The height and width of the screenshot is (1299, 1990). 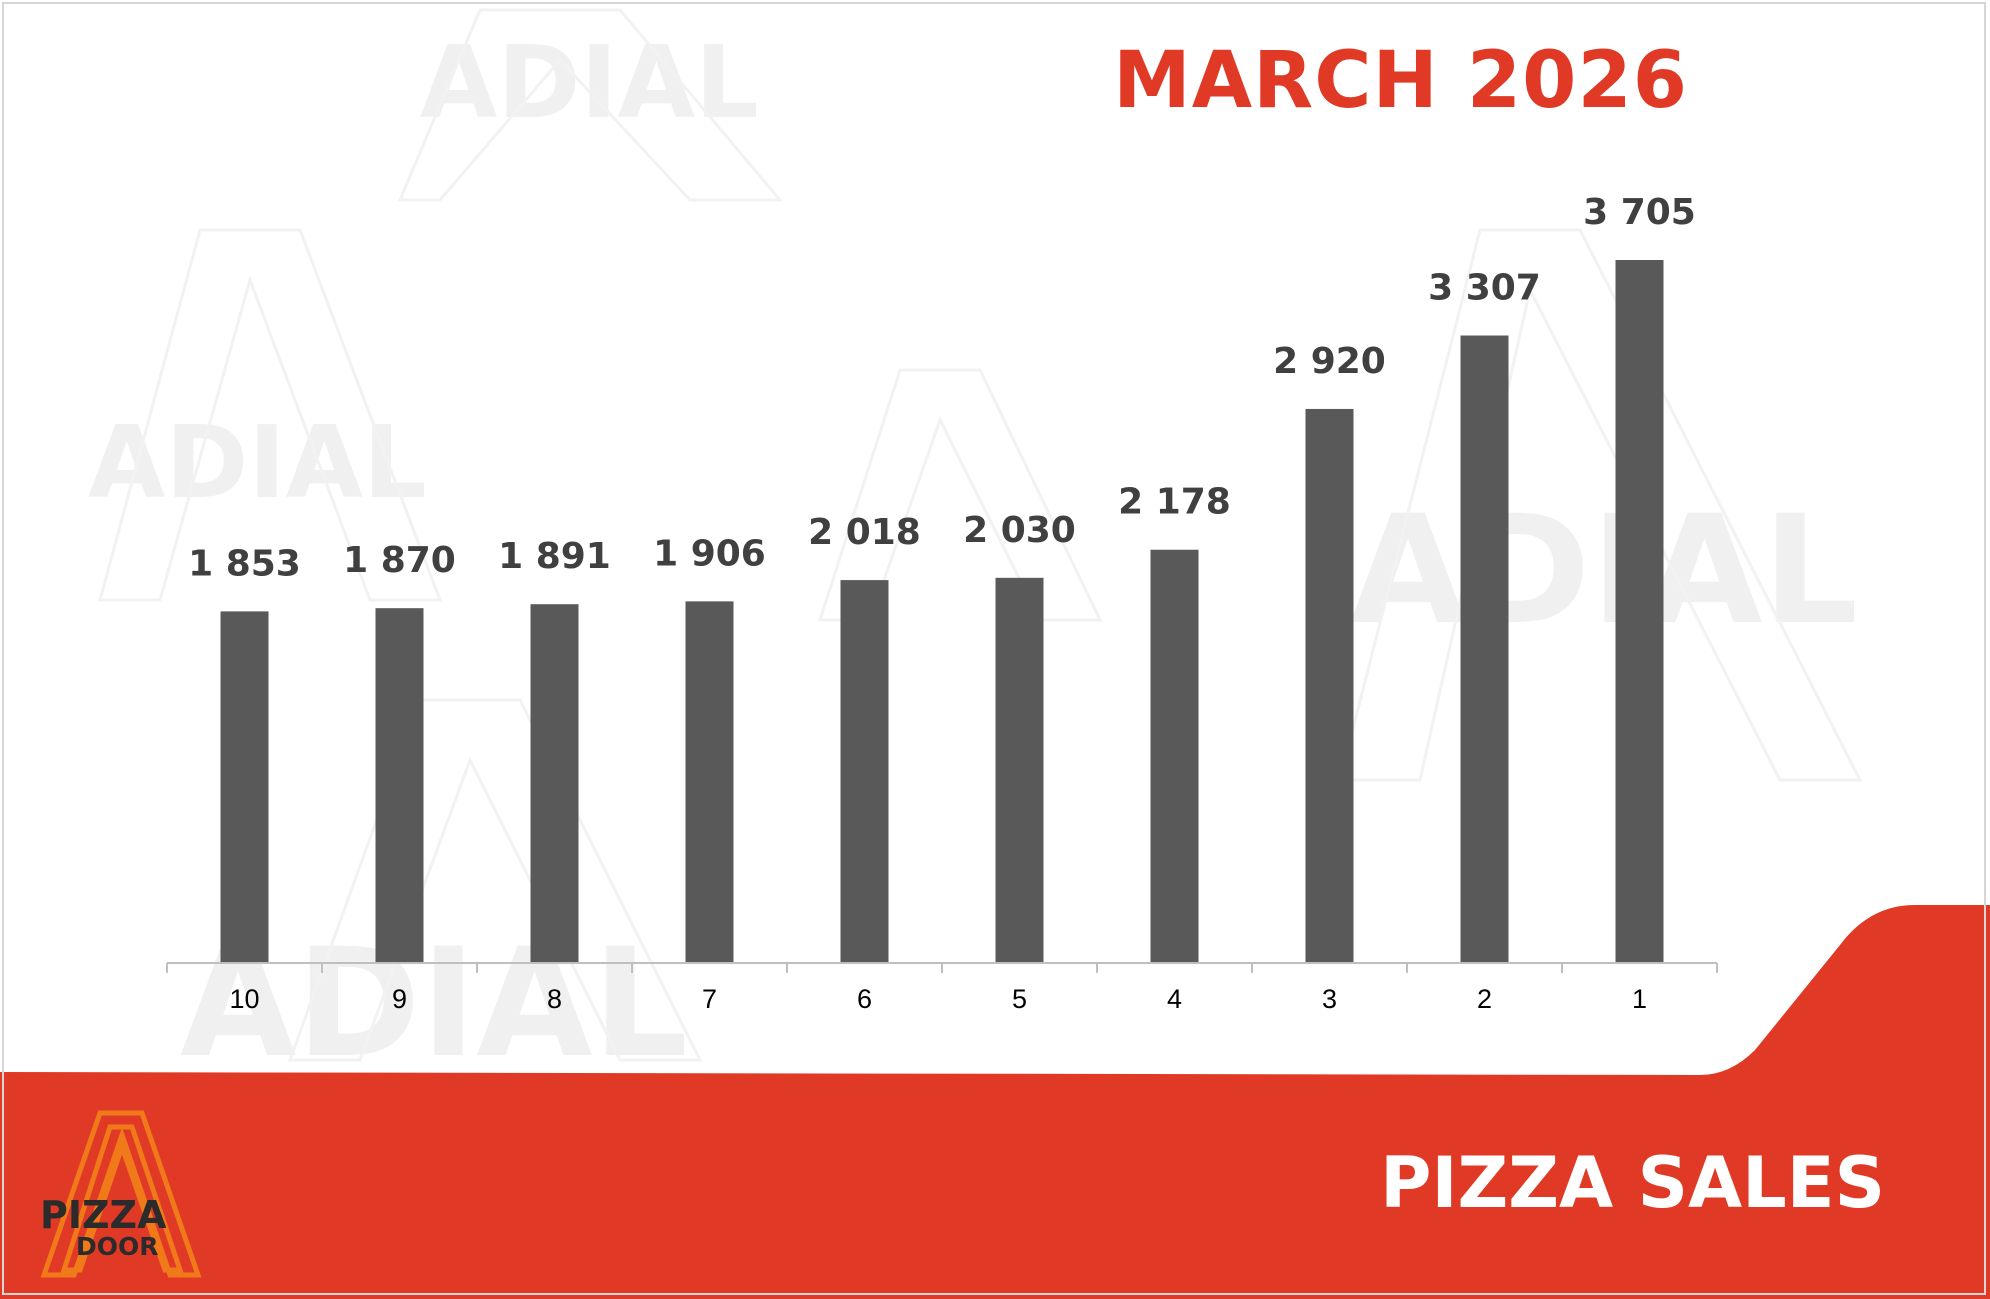 I want to click on logo-text-line2: DOOR, so click(x=117, y=1246).